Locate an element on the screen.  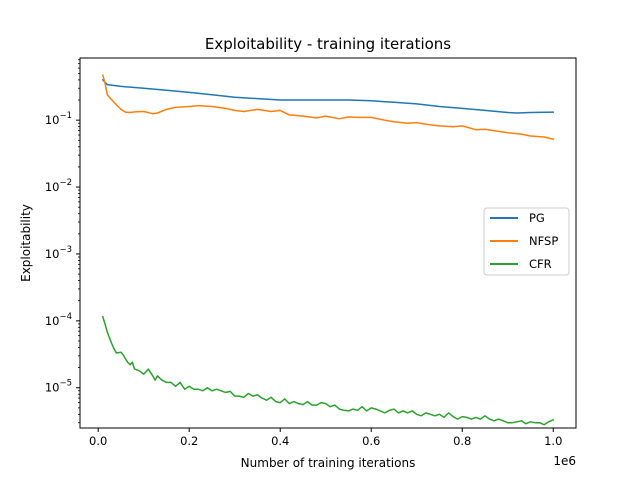
legend-label-nfsp: NFSP is located at coordinates (543, 241).